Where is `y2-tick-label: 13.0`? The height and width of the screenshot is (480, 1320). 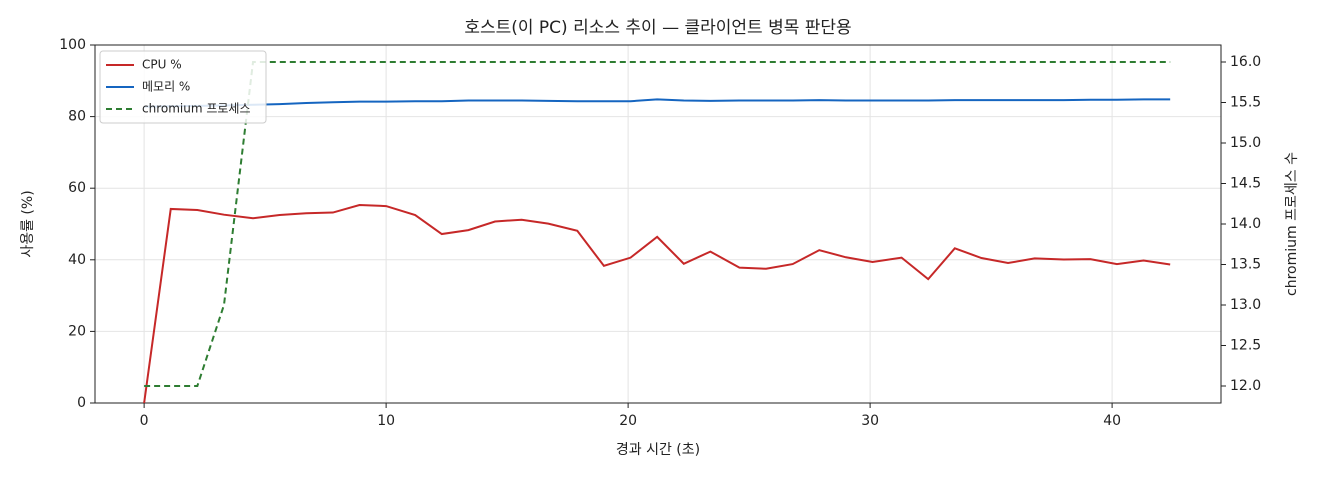 y2-tick-label: 13.0 is located at coordinates (1245, 305).